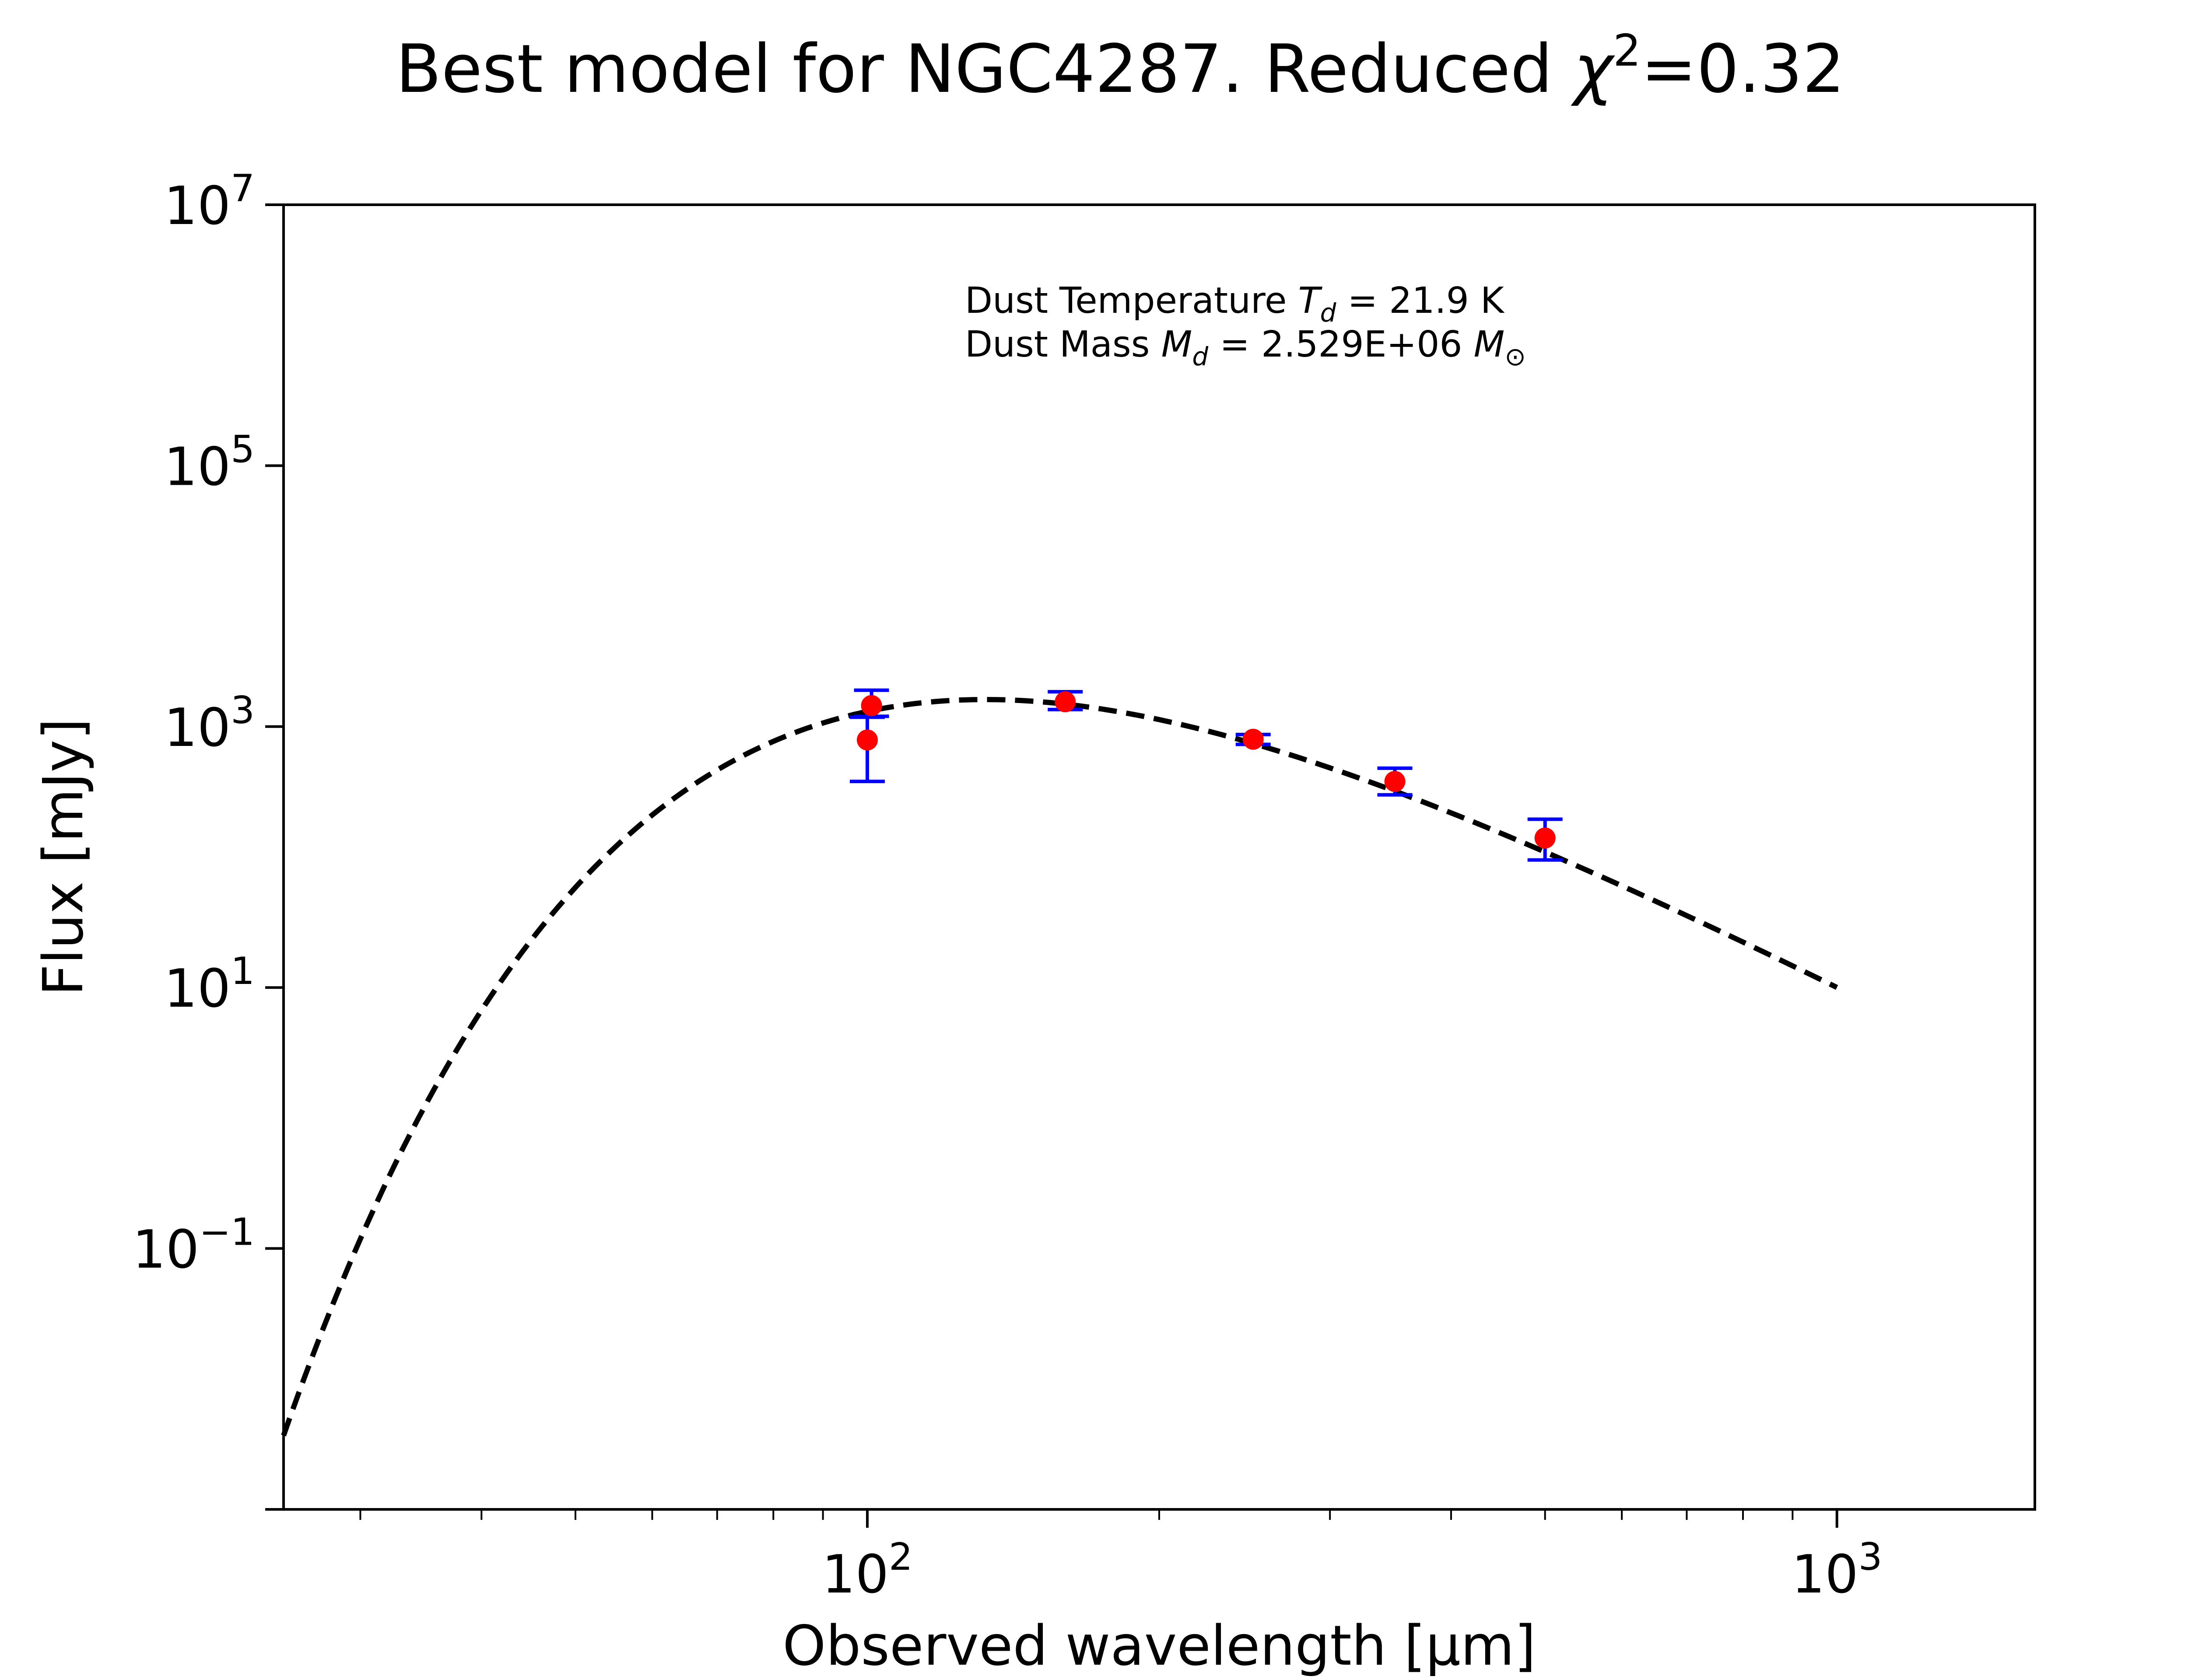  What do you see at coordinates (1120, 1557) in the screenshot?
I see `x-axis: 10² 10³` at bounding box center [1120, 1557].